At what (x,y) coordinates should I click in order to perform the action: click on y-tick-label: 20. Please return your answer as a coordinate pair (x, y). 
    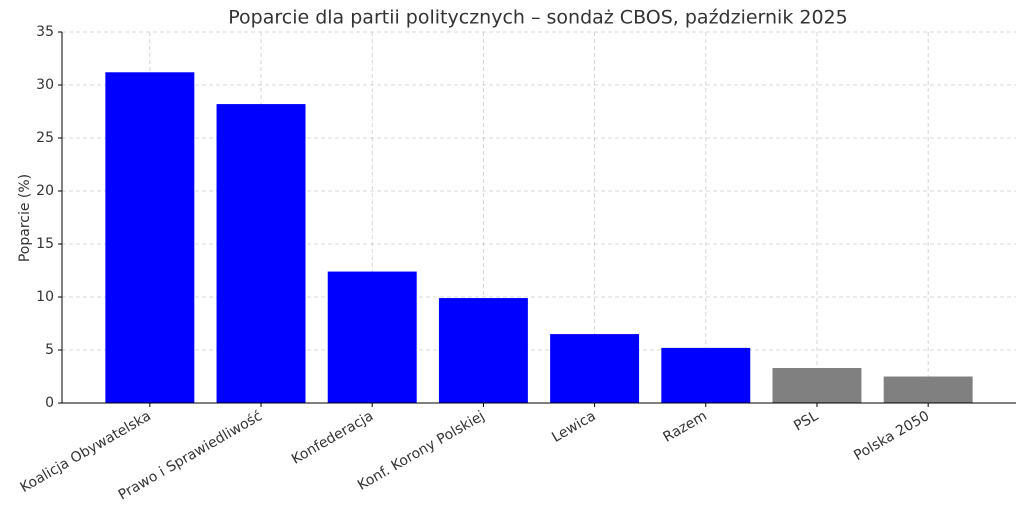
    Looking at the image, I should click on (45, 191).